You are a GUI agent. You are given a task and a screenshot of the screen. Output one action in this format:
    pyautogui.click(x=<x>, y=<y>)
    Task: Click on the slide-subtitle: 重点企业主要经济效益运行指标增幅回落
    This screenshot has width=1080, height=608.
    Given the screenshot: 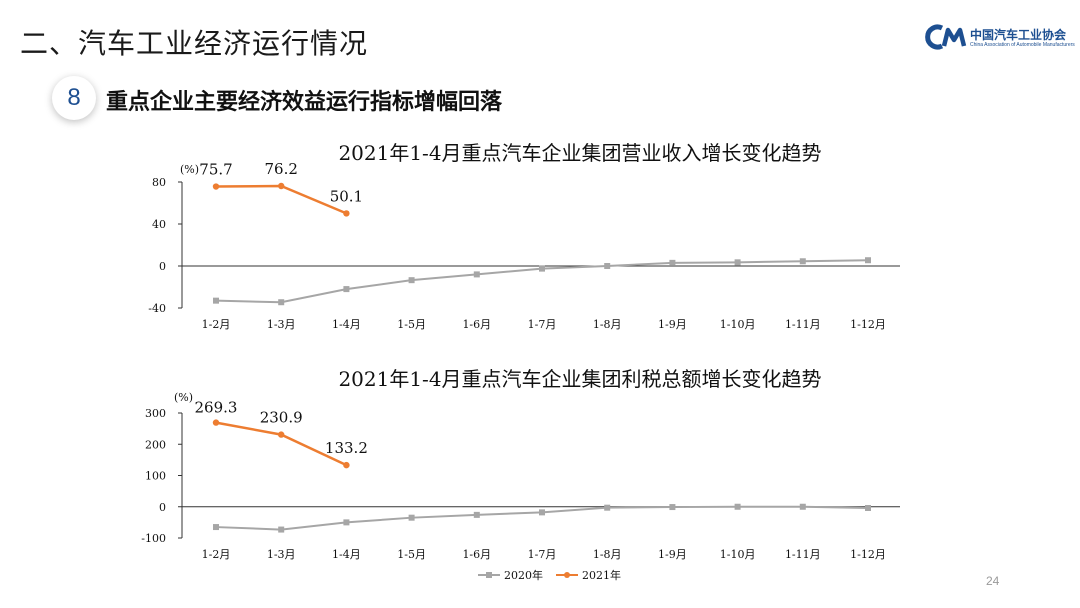 What is the action you would take?
    pyautogui.click(x=304, y=101)
    